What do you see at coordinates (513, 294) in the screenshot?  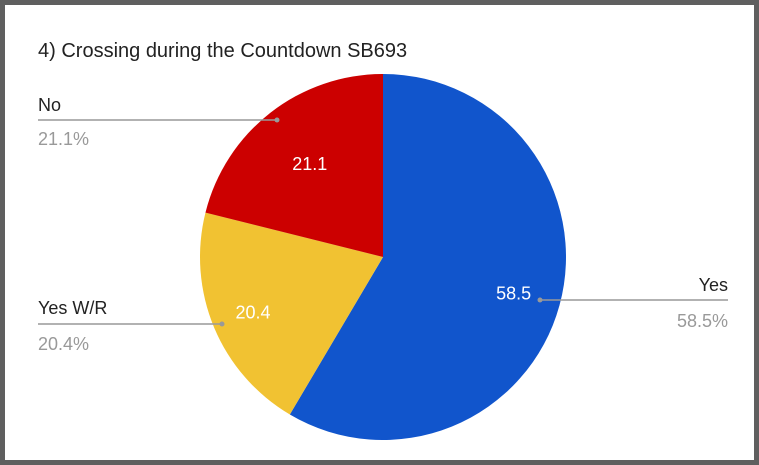 I see `slice-value-label-yes: 58.5` at bounding box center [513, 294].